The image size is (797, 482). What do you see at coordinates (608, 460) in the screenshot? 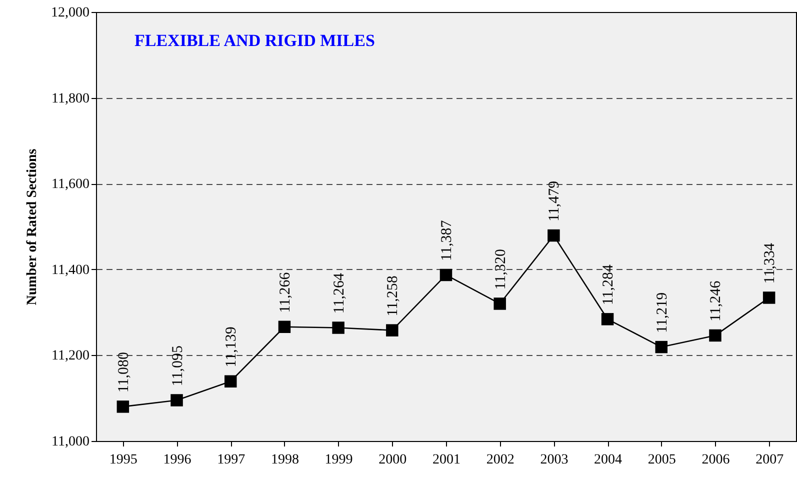
I see `x-tick-label: 2004` at bounding box center [608, 460].